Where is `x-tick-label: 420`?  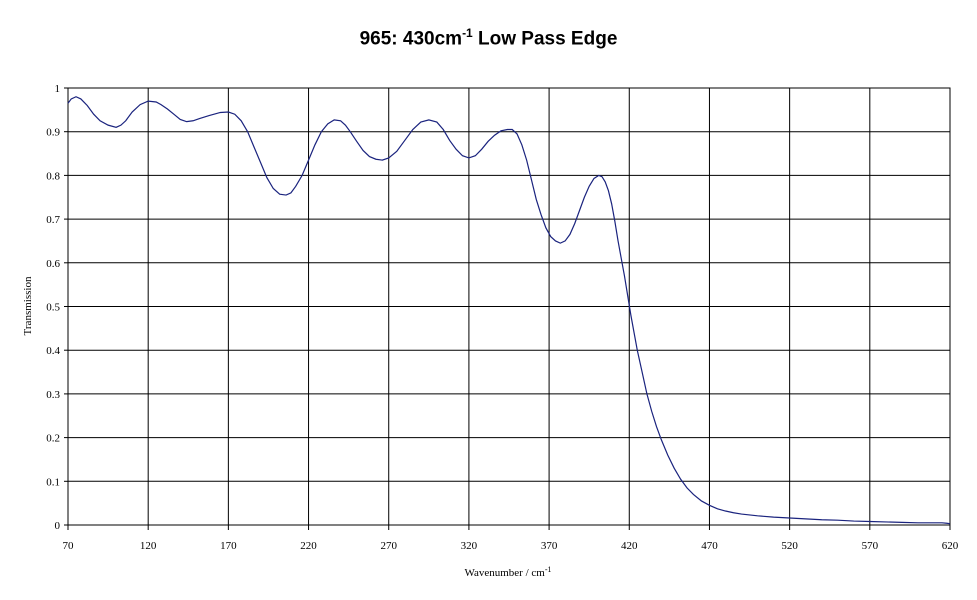
x-tick-label: 420 is located at coordinates (629, 546).